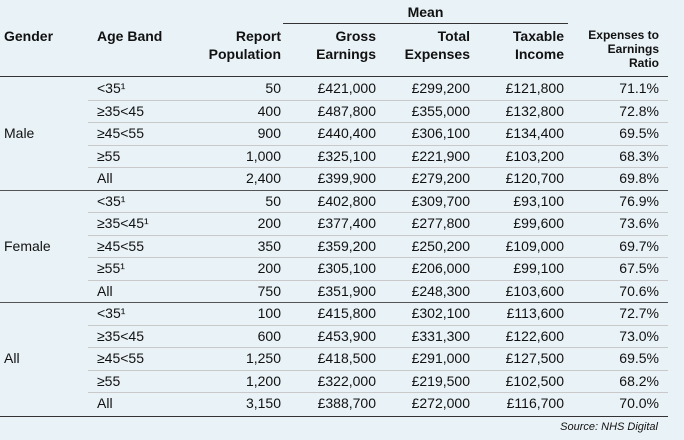 The height and width of the screenshot is (440, 684). I want to click on age-band-header: Age Band, so click(130, 36).